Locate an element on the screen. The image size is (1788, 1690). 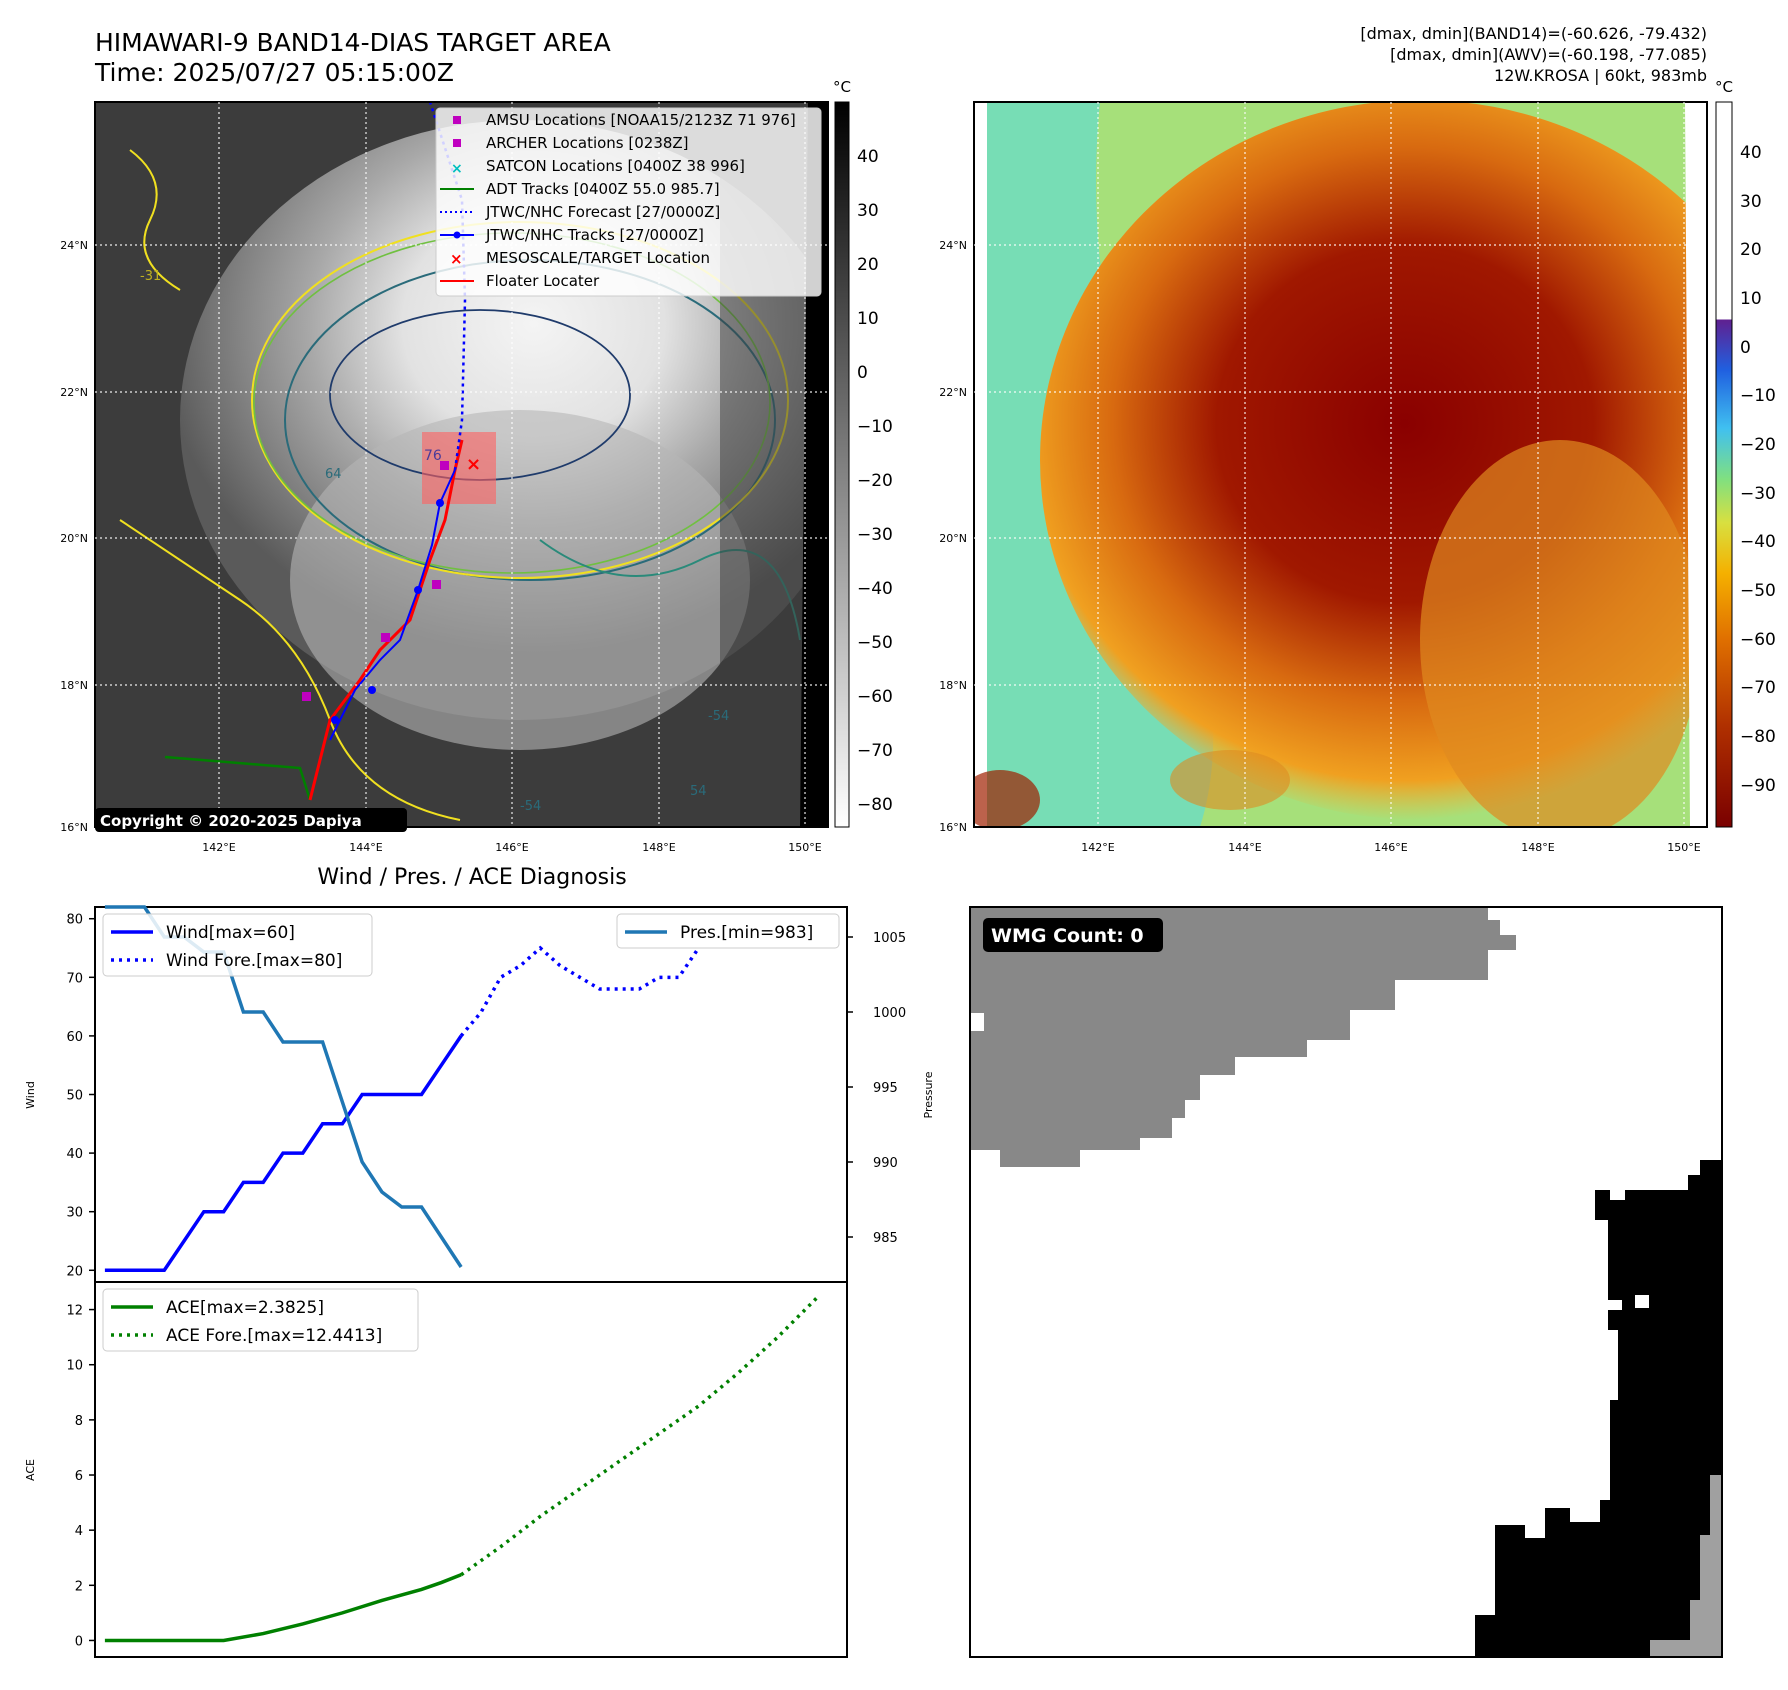
wmg-grey-region is located at coordinates (1243, 1037).